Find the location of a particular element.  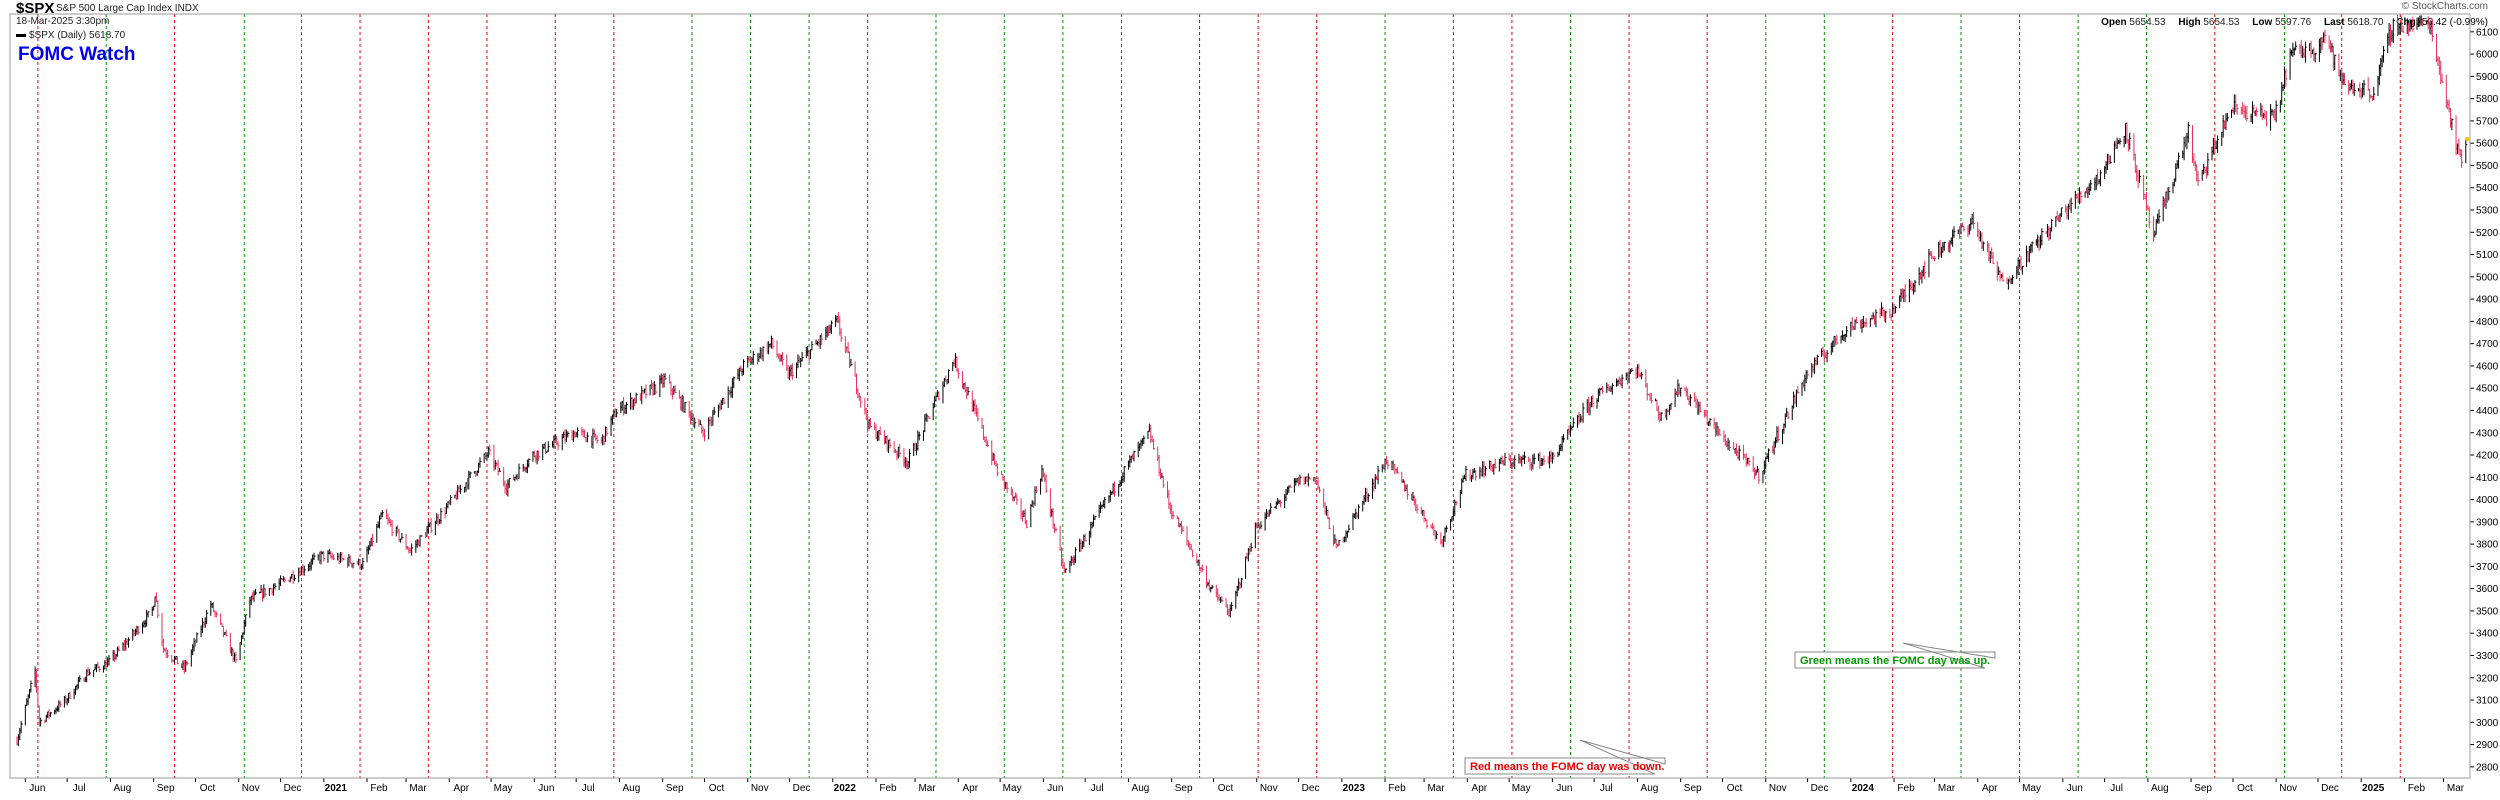

index-name: S&P 500 Large Cap Index is located at coordinates (114, 8).